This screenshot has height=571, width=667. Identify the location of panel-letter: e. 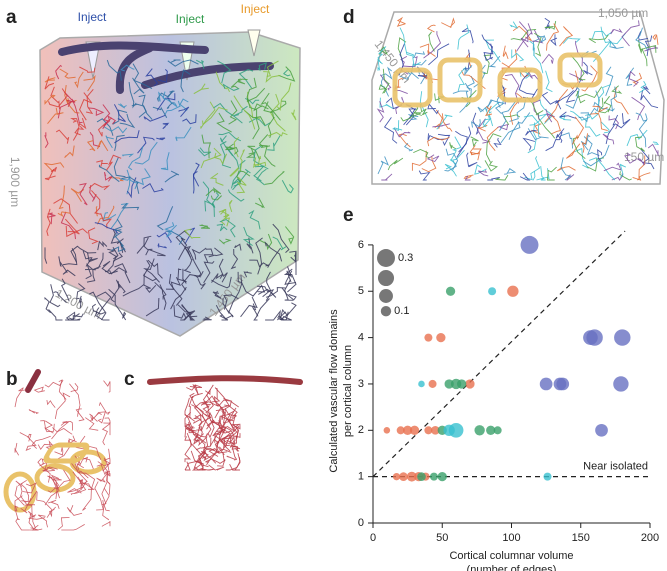
(348, 215).